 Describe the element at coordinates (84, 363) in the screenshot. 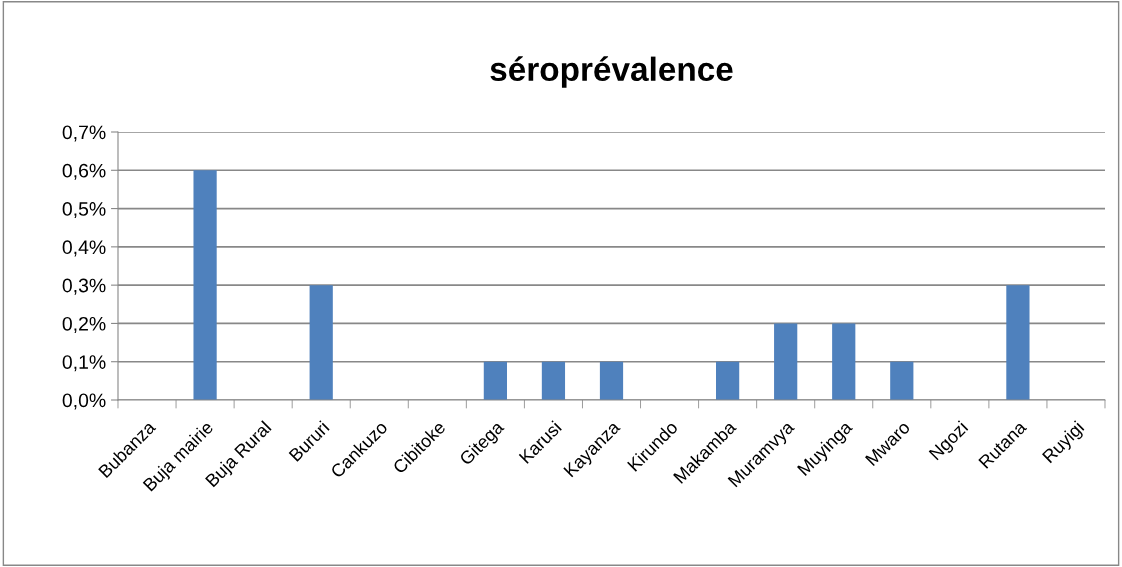

I see `y-tick-label: 0,1%` at that location.